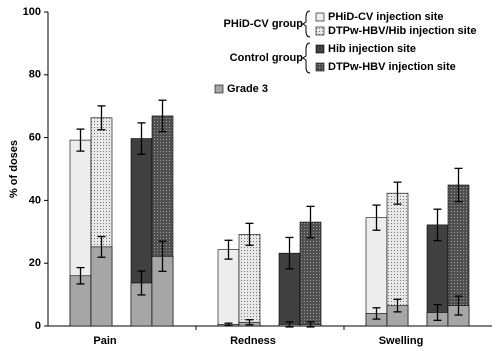 This screenshot has width=500, height=351. What do you see at coordinates (38, 326) in the screenshot?
I see `y-tick-label: 0` at bounding box center [38, 326].